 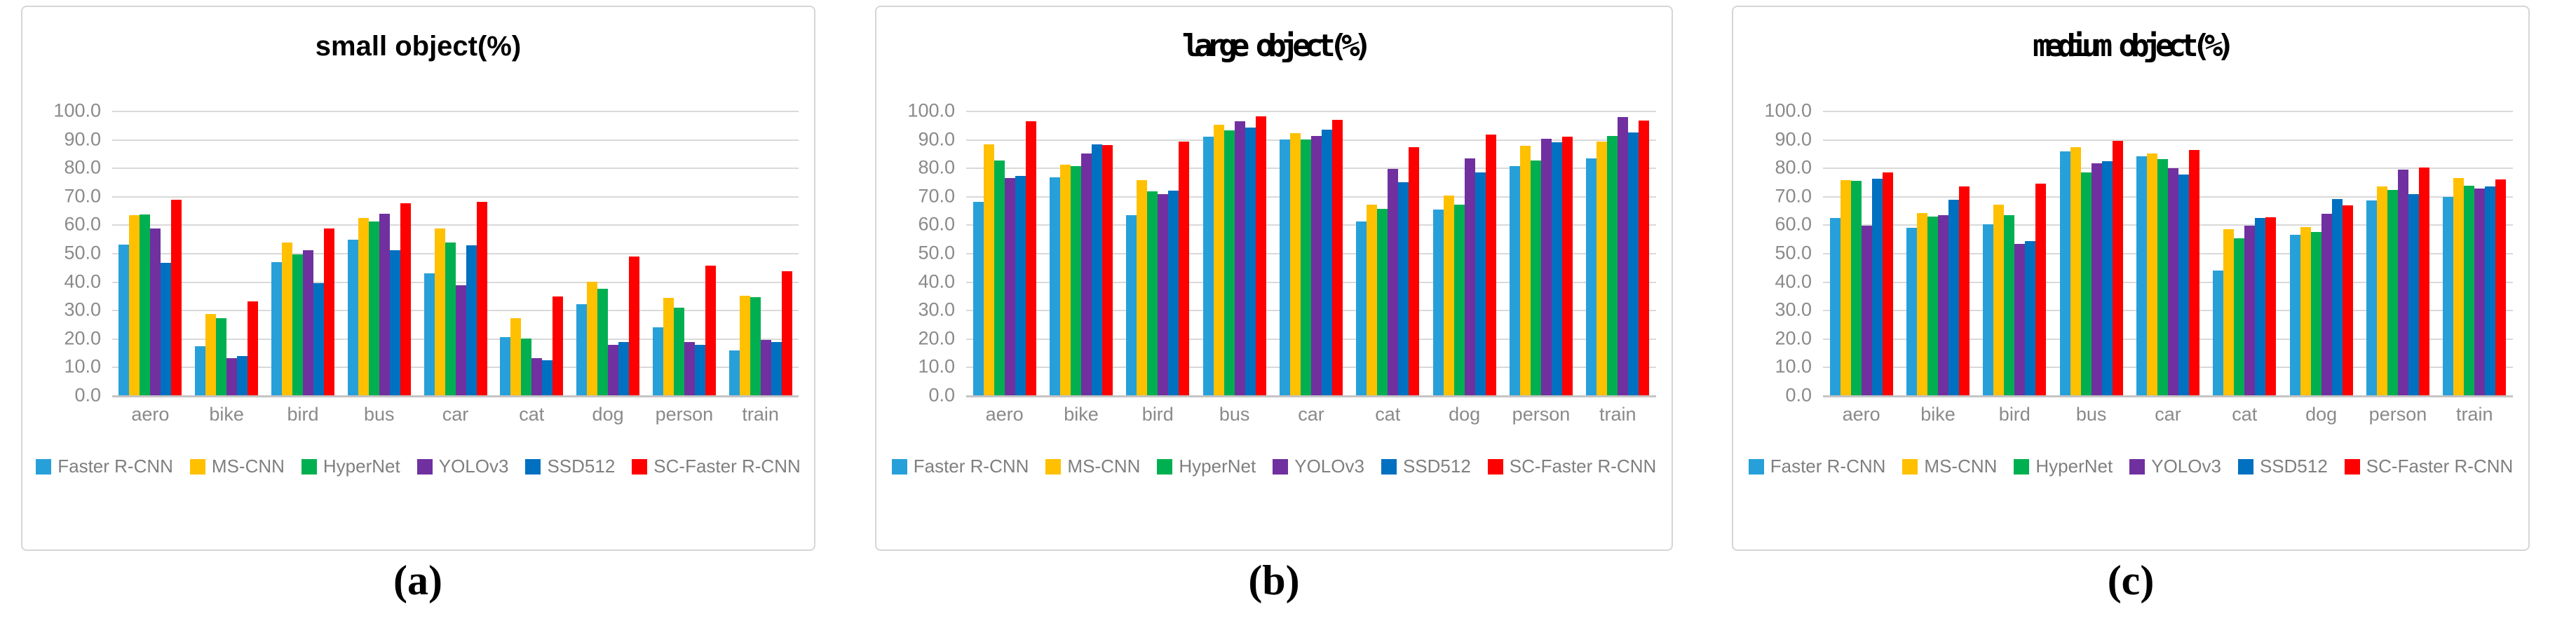 What do you see at coordinates (405, 299) in the screenshot?
I see `bar-bus-SC-Faster R-CNN` at bounding box center [405, 299].